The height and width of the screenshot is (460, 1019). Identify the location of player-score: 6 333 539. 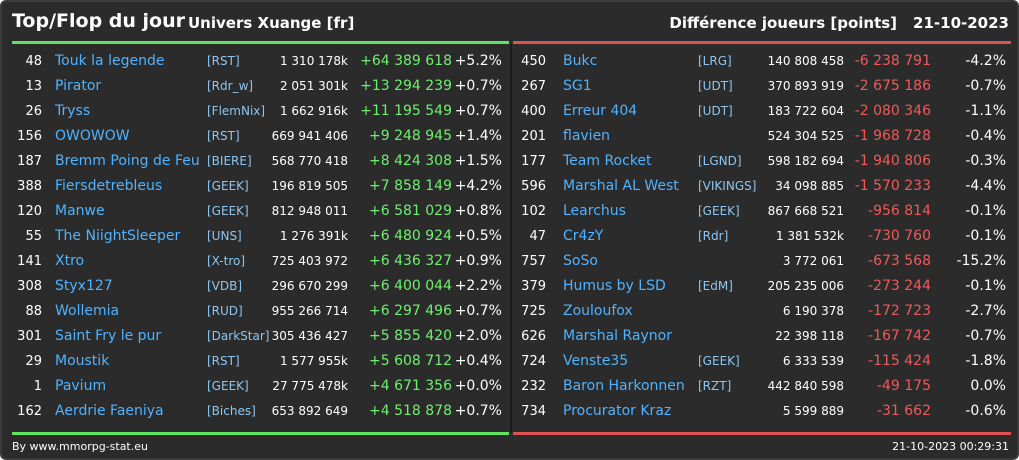
(813, 361).